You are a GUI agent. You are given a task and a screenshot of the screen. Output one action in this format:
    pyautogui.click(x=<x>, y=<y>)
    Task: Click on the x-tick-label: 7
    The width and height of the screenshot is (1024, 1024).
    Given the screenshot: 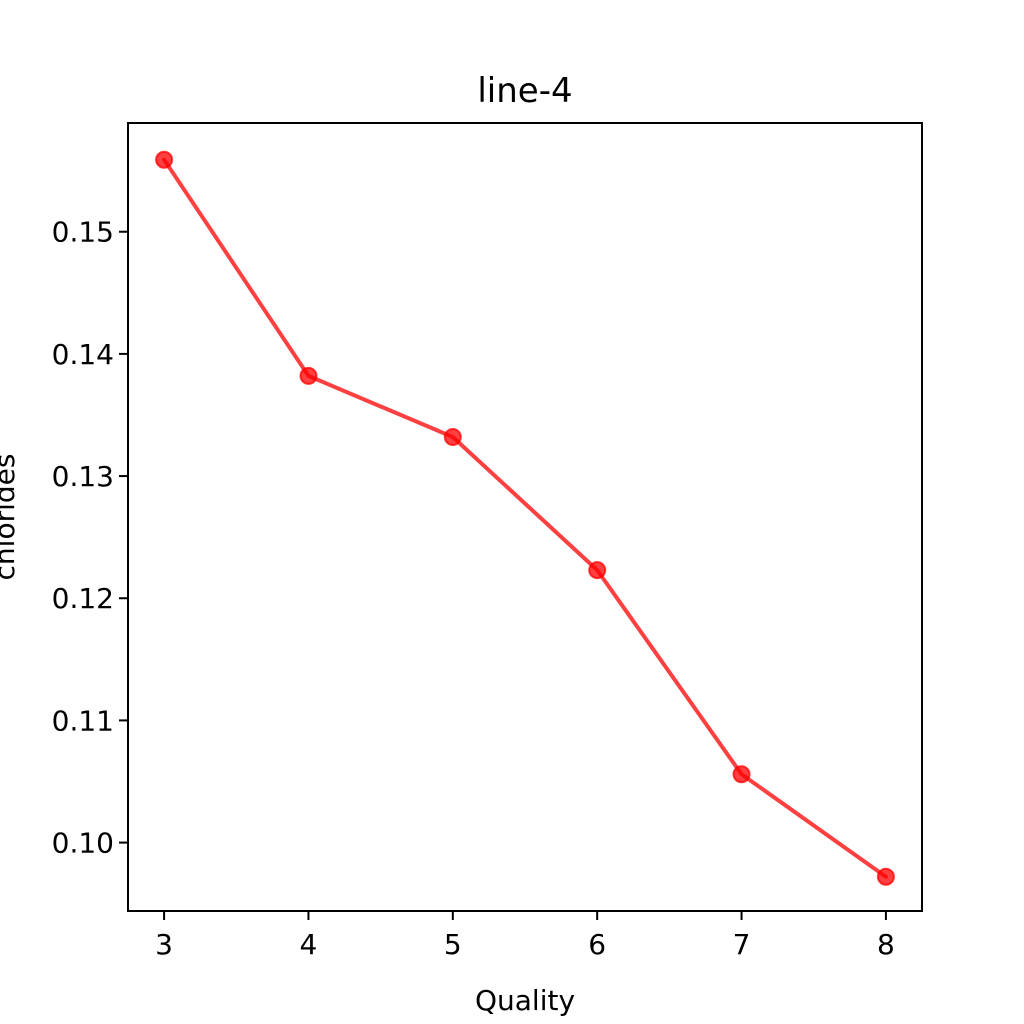 What is the action you would take?
    pyautogui.click(x=742, y=944)
    